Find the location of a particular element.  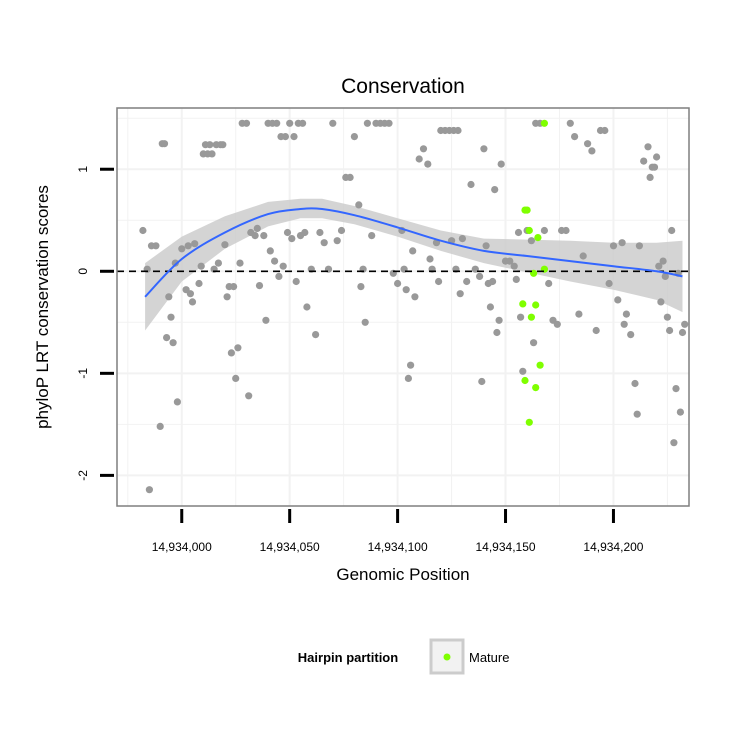

legend-key-mature-dot is located at coordinates (447, 657).